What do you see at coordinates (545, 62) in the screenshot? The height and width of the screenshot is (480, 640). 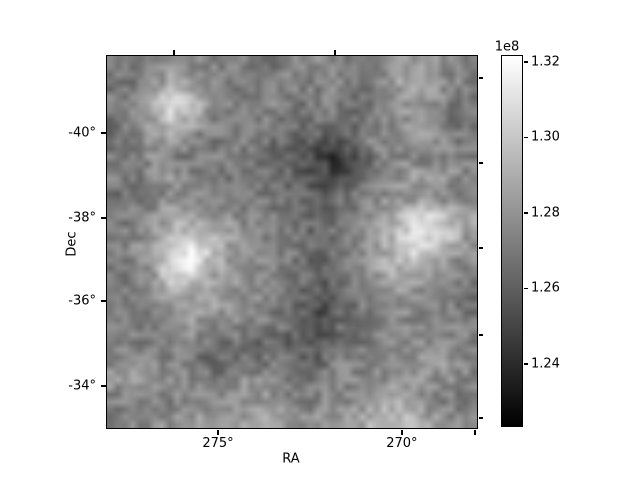 I see `colorbar-tick-label: 1.32` at bounding box center [545, 62].